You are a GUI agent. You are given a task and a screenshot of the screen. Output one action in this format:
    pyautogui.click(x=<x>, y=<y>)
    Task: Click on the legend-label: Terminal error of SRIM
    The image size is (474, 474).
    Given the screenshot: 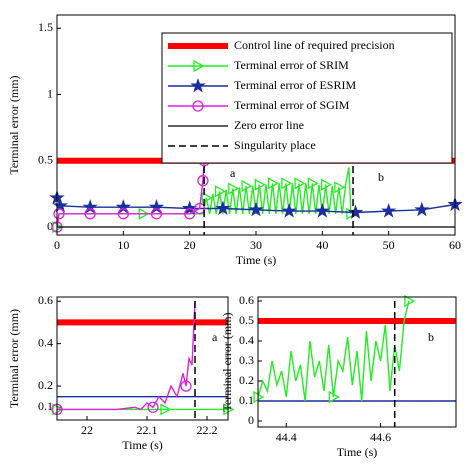 What is the action you would take?
    pyautogui.click(x=291, y=65)
    